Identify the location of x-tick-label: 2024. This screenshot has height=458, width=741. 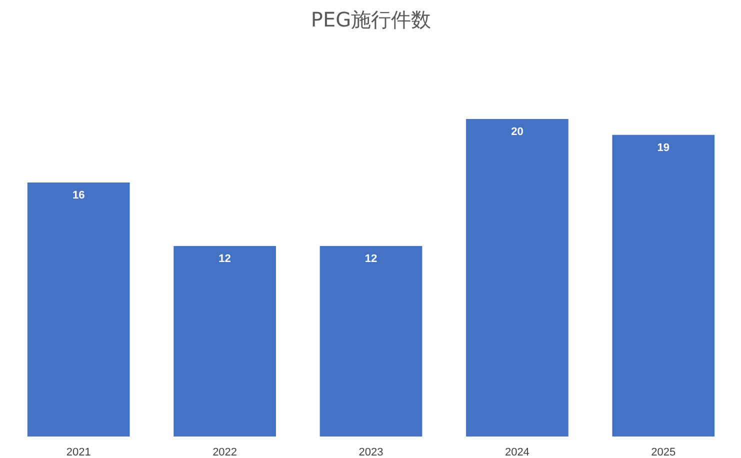
(517, 452).